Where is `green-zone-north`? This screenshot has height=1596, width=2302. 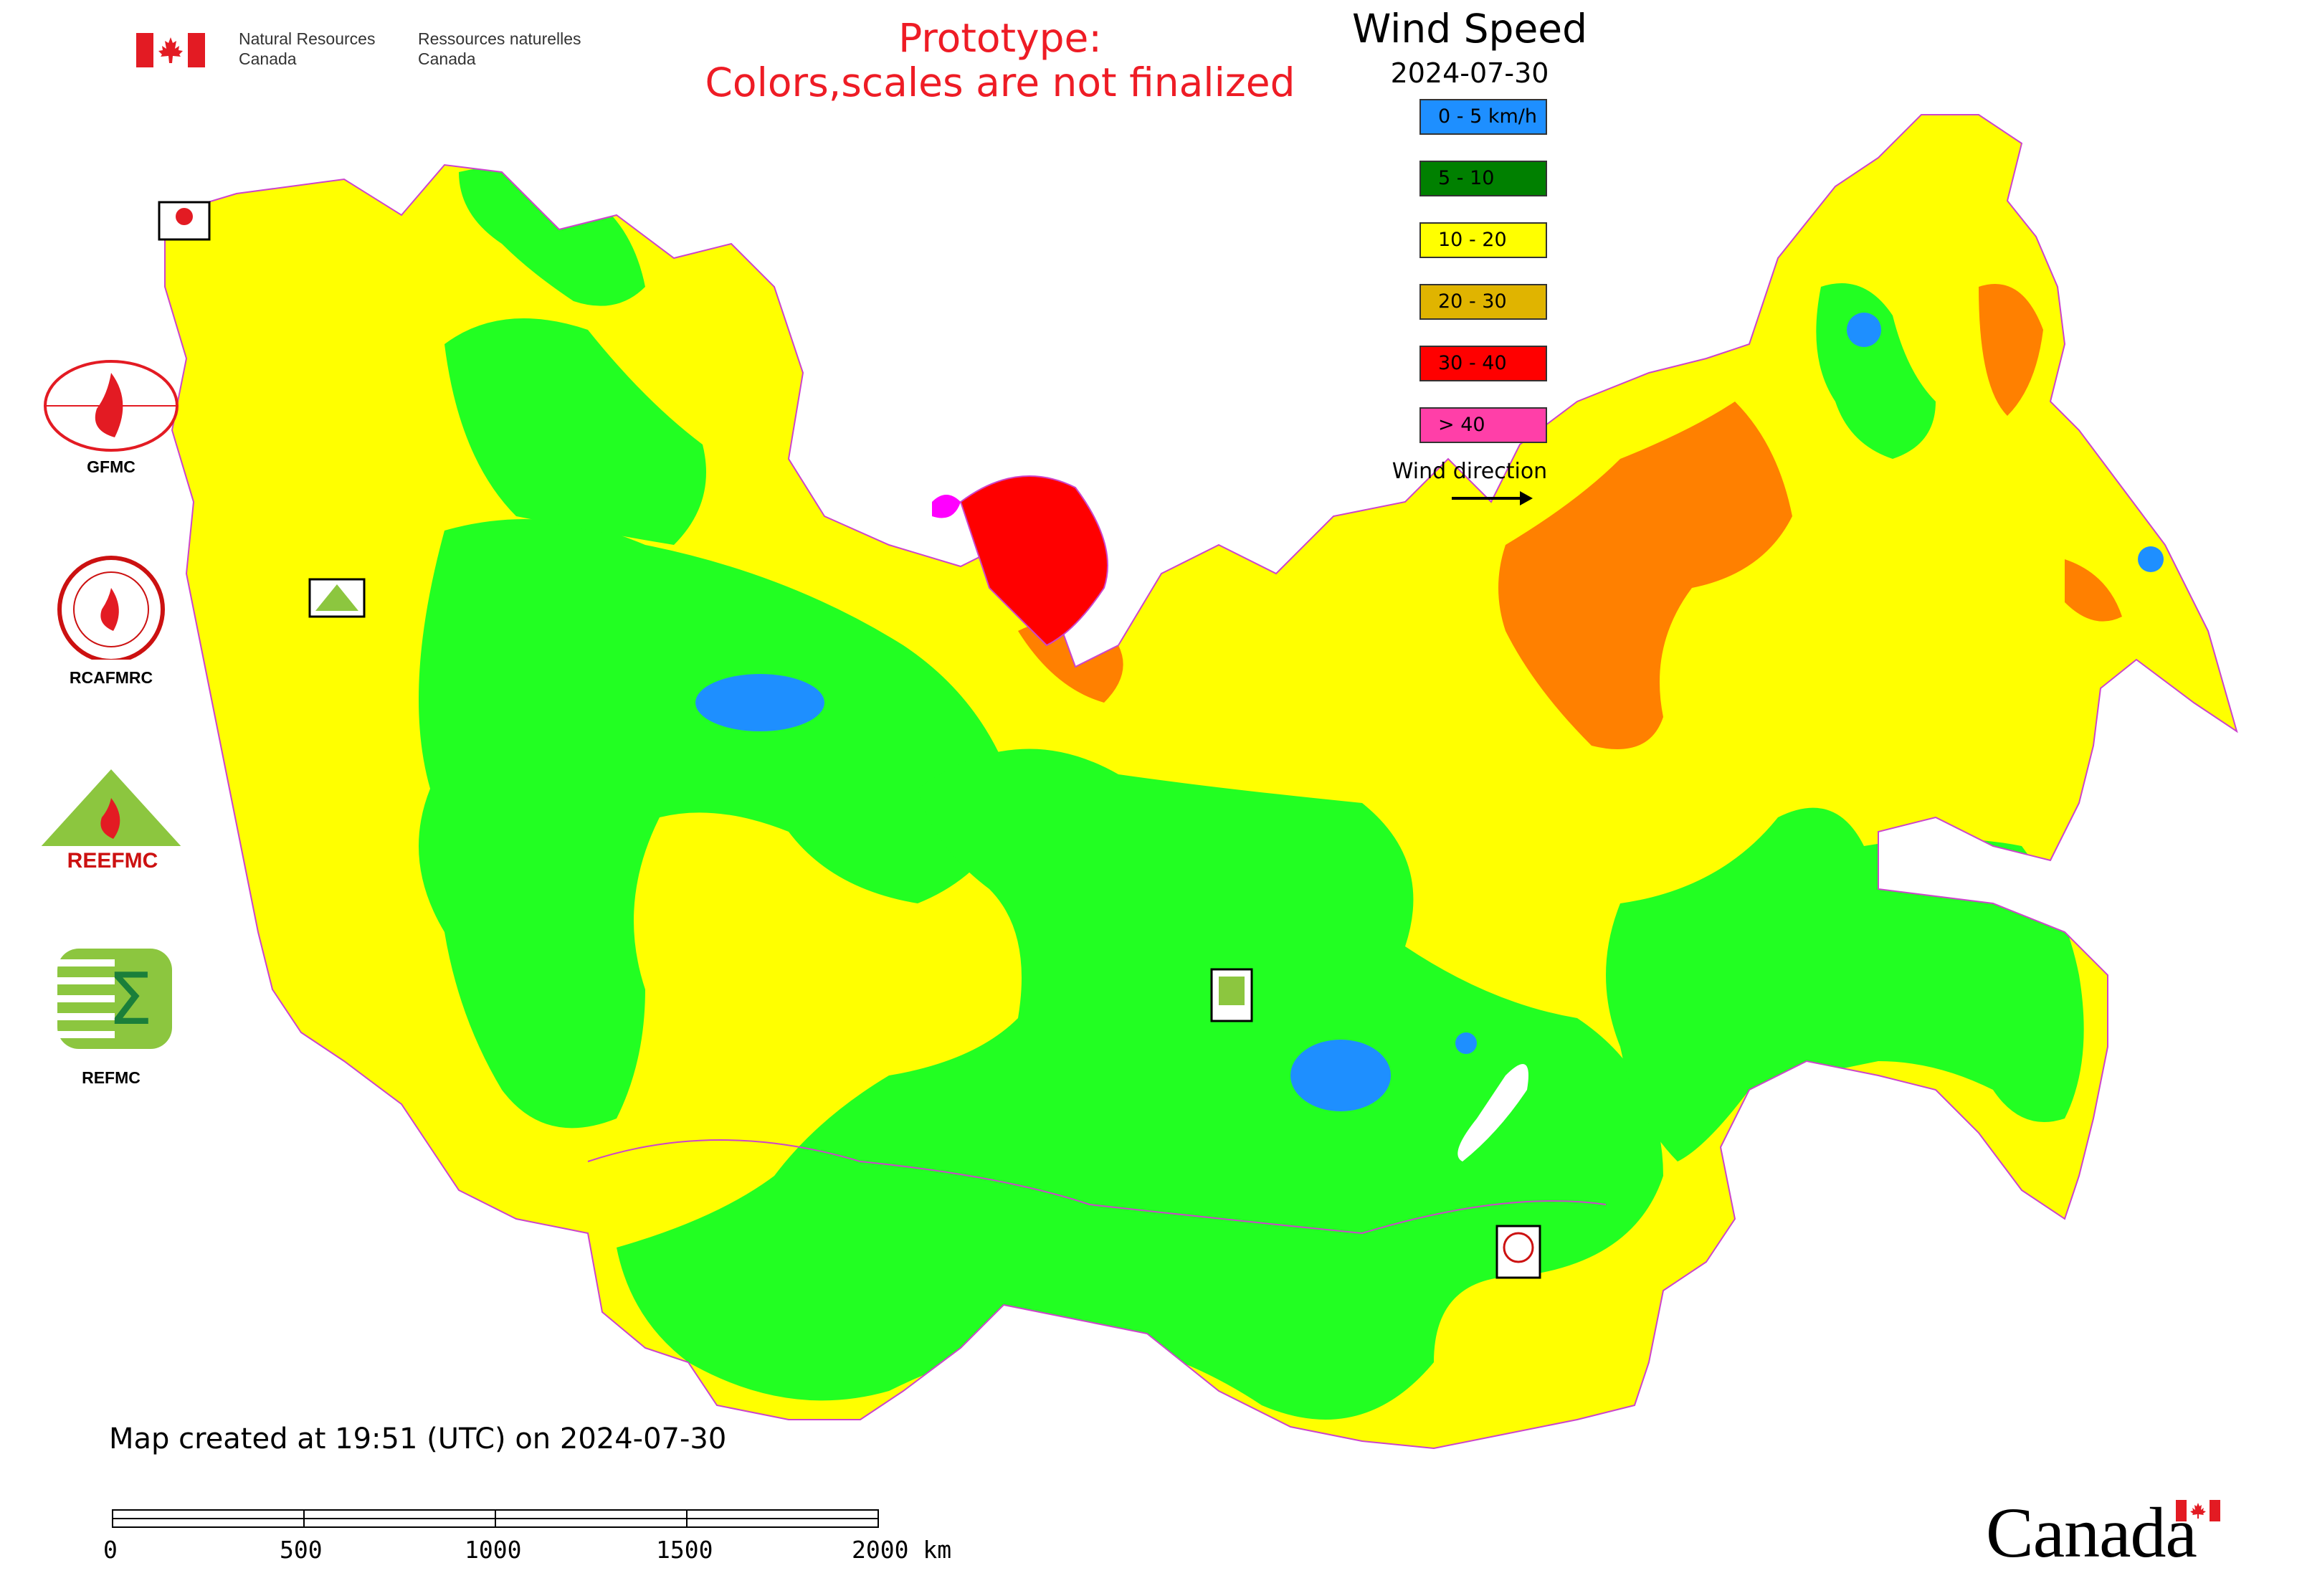 green-zone-north is located at coordinates (575, 431).